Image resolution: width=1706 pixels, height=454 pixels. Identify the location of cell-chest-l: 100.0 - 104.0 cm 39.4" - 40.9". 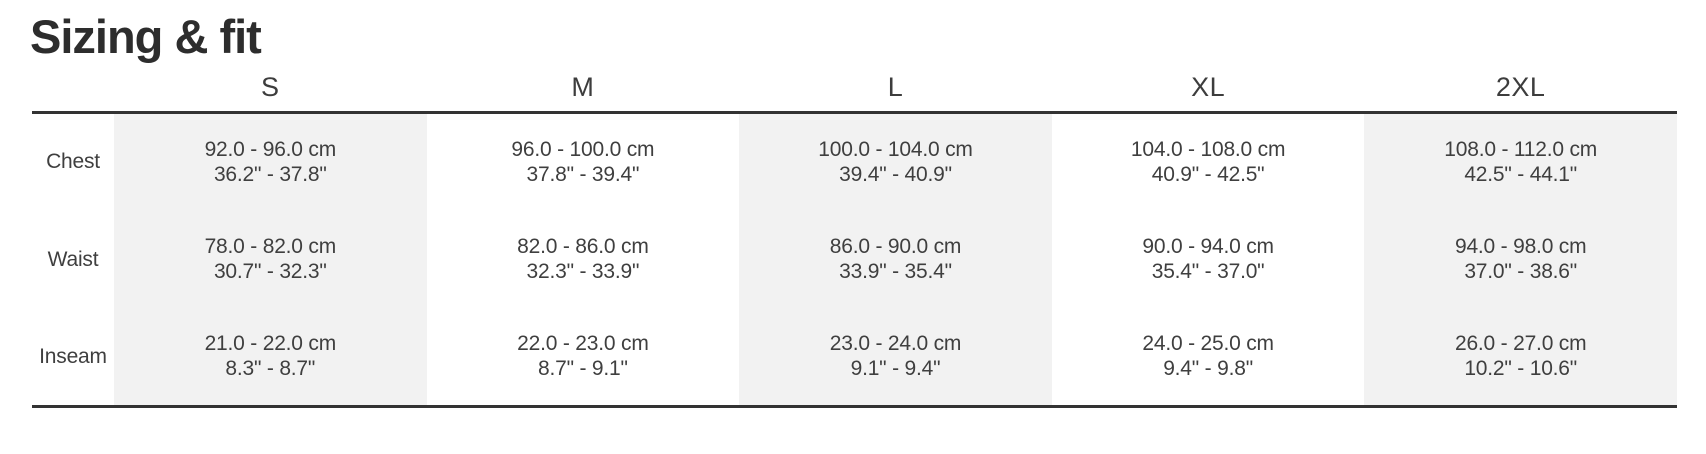
(895, 161).